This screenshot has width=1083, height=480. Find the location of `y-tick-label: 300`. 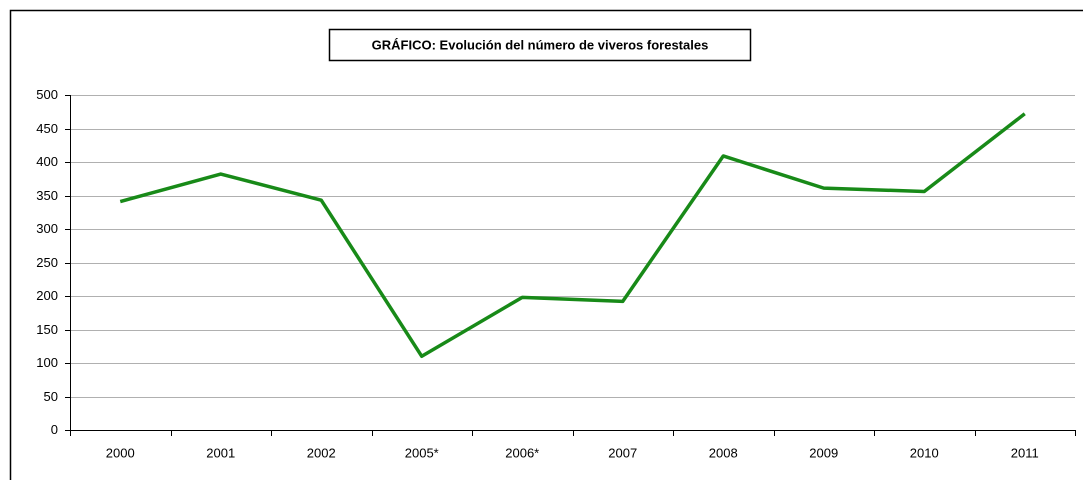

y-tick-label: 300 is located at coordinates (47, 228).